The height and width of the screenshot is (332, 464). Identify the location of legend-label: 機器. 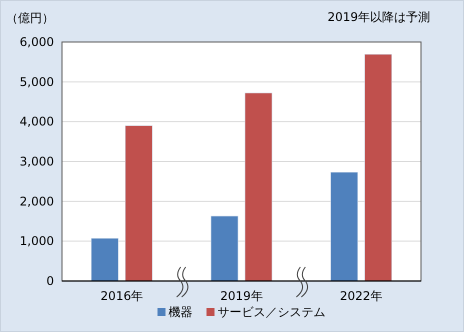
(180, 312).